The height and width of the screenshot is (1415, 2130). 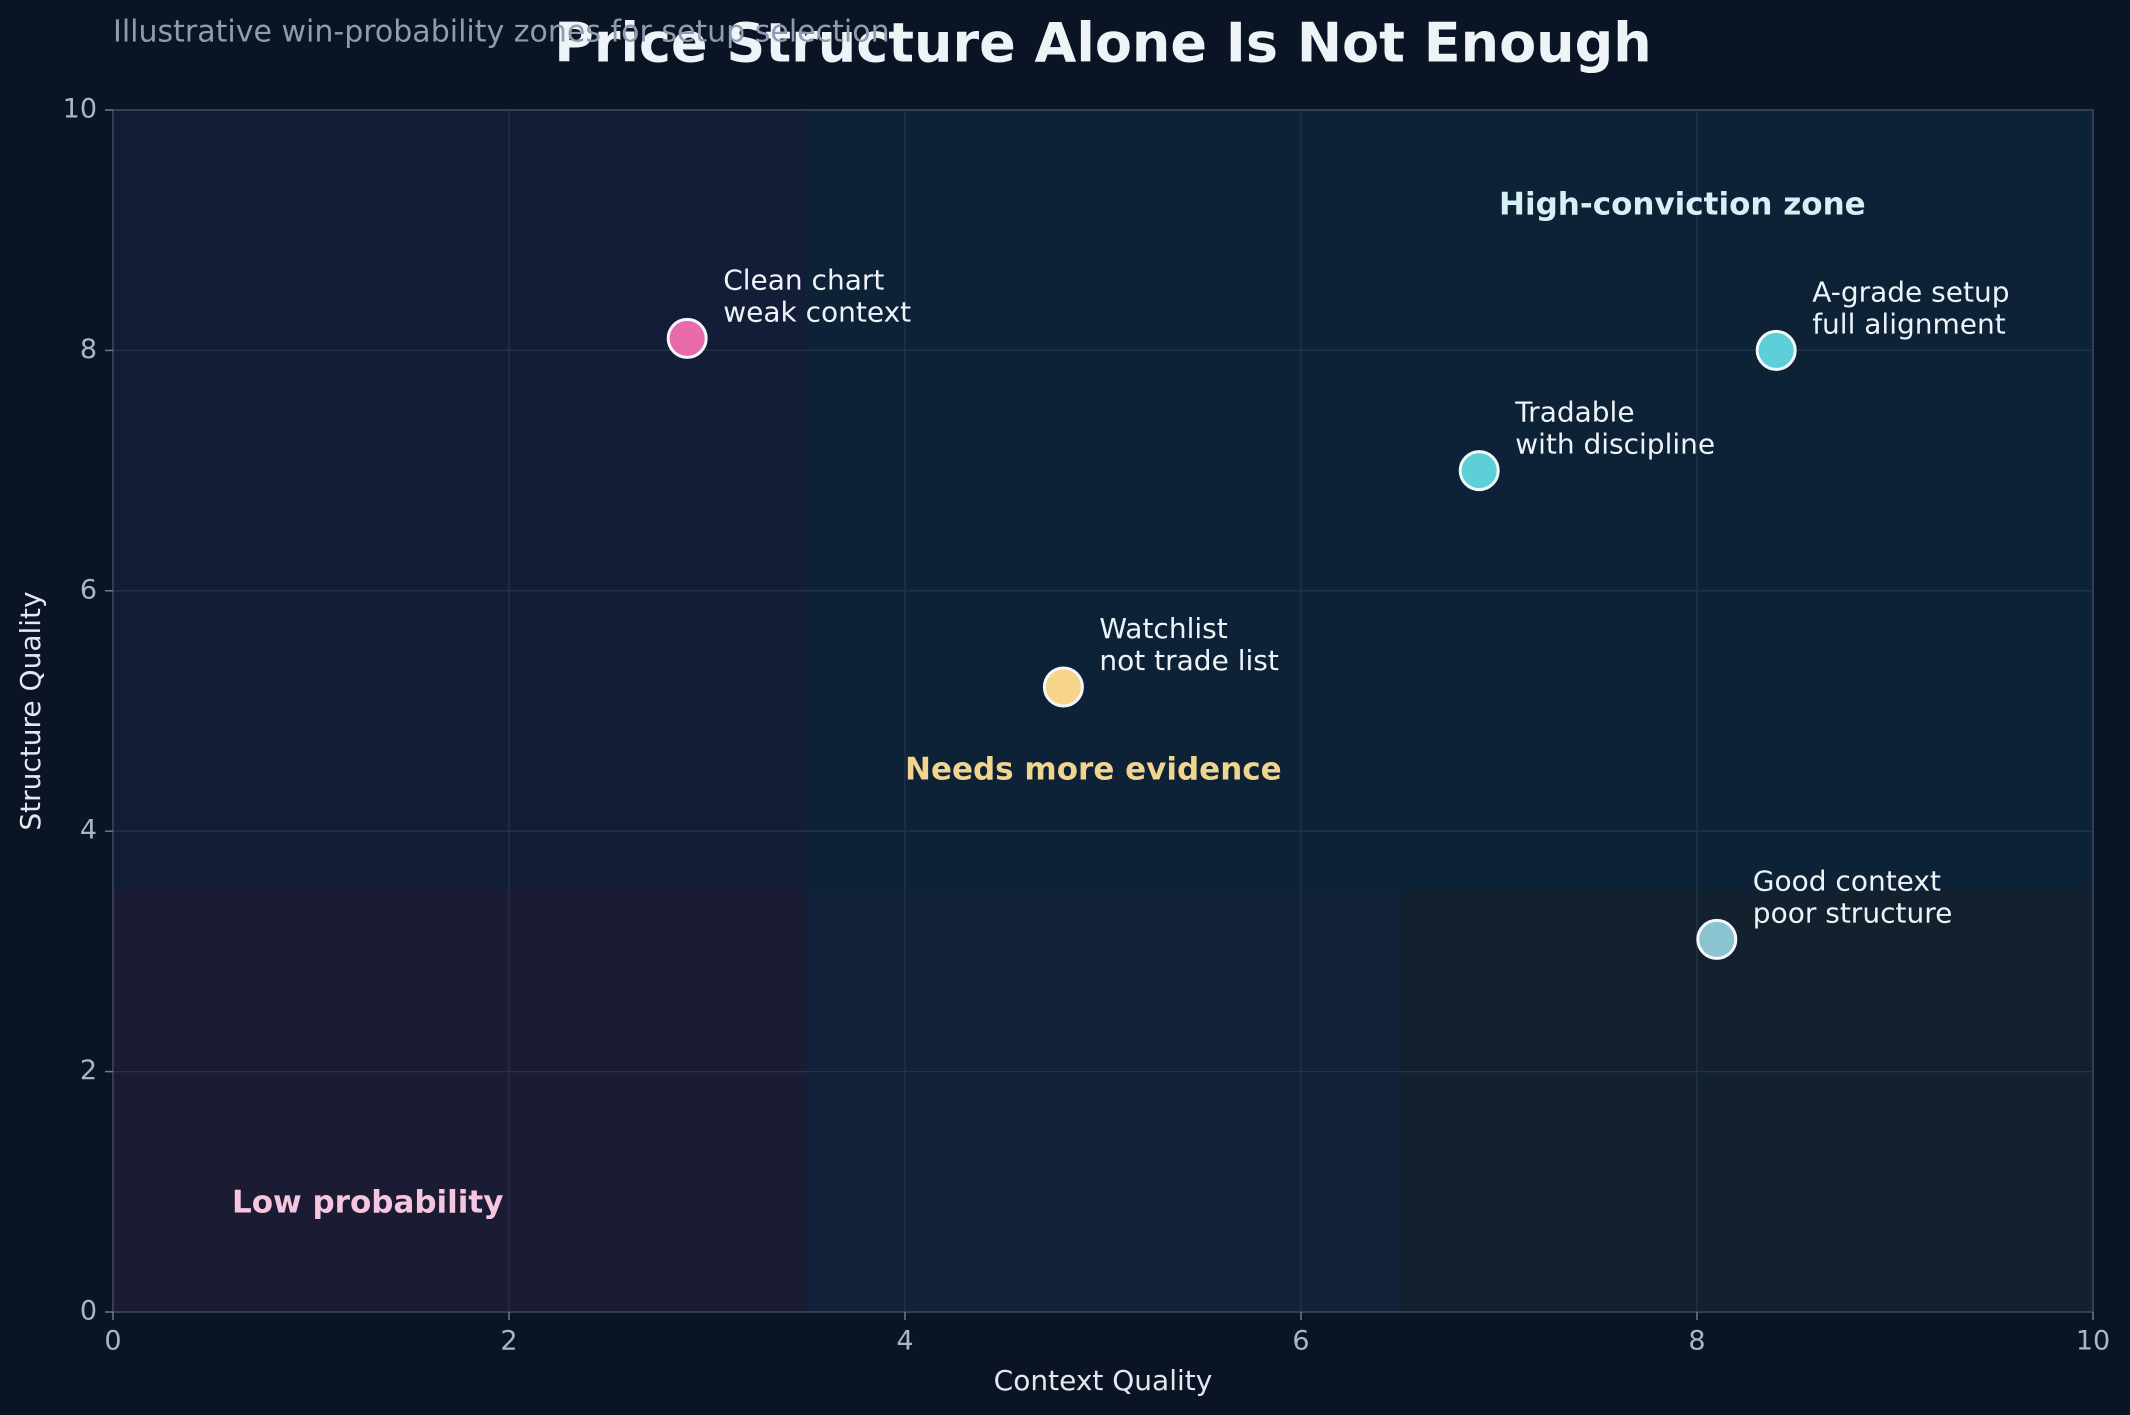 I want to click on x-tick-label: 8, so click(x=1696, y=1341).